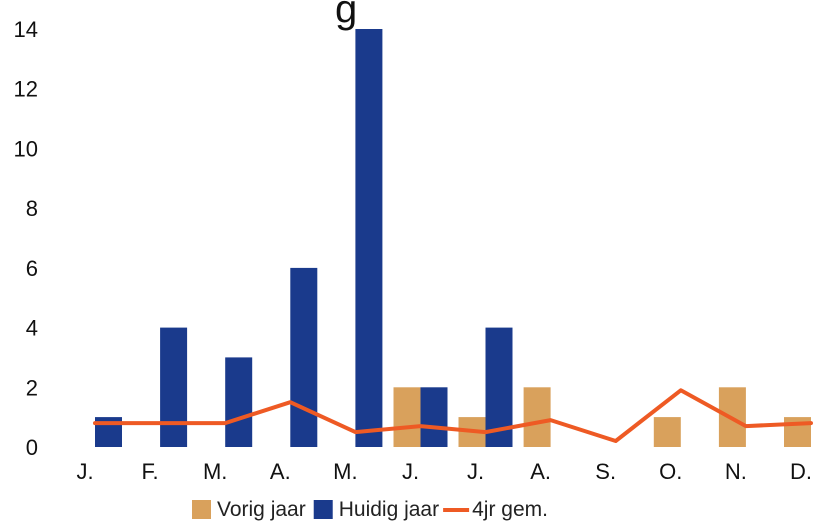 This screenshot has width=839, height=531. What do you see at coordinates (801, 471) in the screenshot?
I see `x-tick-label: D.` at bounding box center [801, 471].